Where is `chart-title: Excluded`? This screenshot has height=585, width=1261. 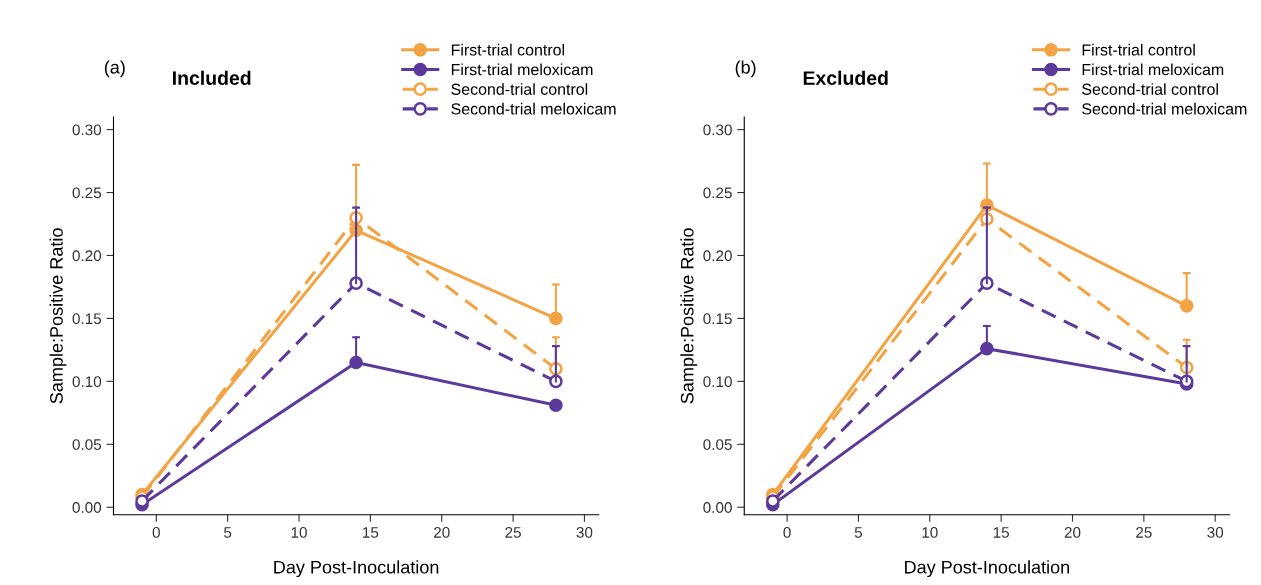 chart-title: Excluded is located at coordinates (845, 77).